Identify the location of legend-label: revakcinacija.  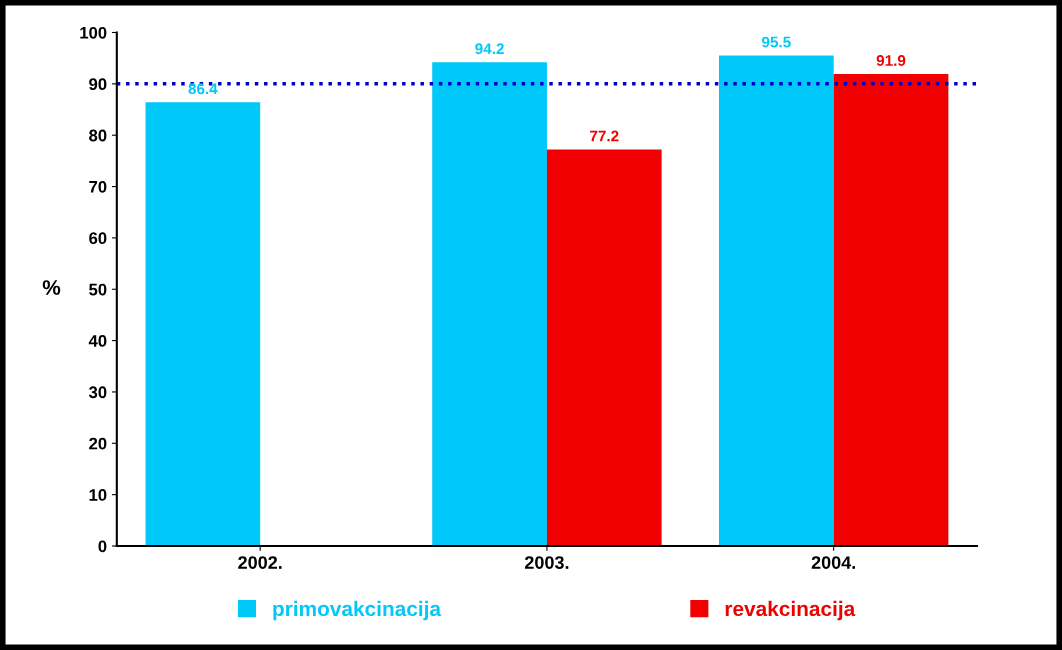
(790, 610).